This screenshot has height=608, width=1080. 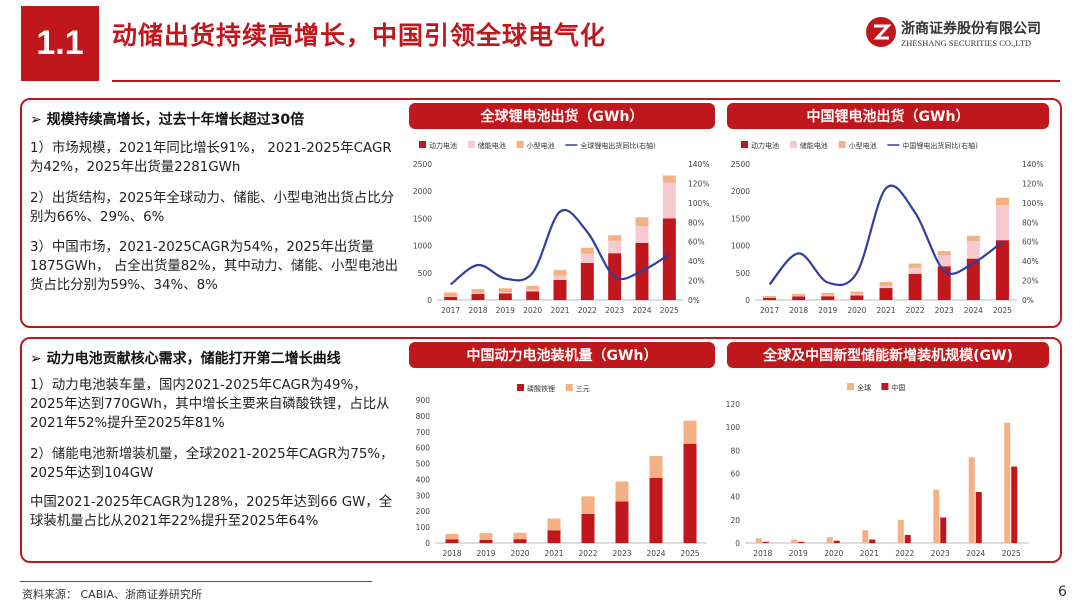 I want to click on company-logo: 浙商证券股份有限公司 ZHESHANG SECURITIES CO.,LTD, so click(x=960, y=36).